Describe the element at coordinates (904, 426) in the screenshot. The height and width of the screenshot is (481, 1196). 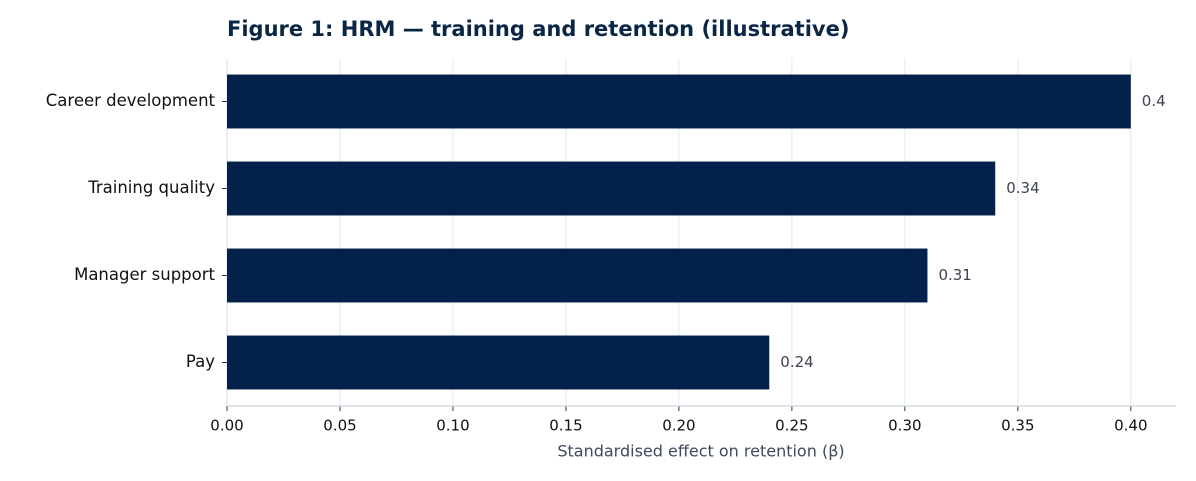
I see `x-tick-label: 0.30` at that location.